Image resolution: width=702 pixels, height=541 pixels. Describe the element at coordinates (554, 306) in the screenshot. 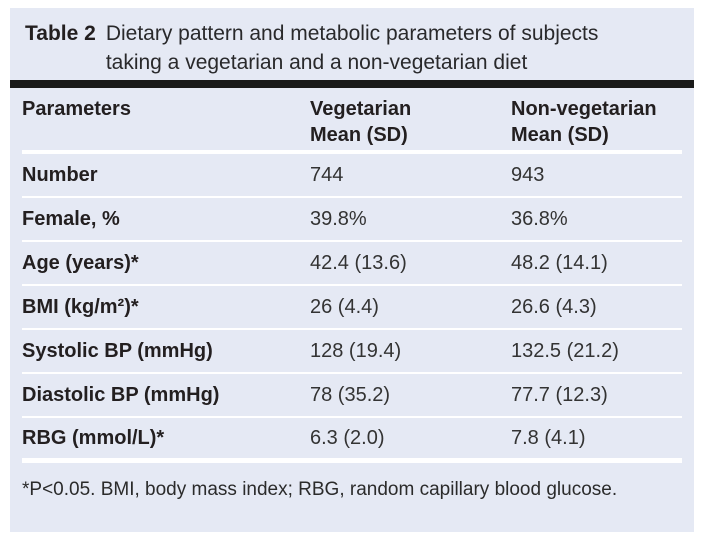

I see `cell-non-vegetarian-value: 26.6 (4.3)` at that location.